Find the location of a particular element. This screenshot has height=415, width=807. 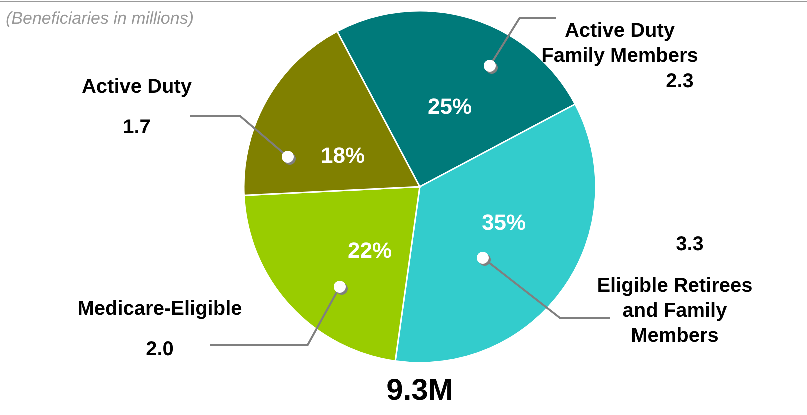

text: 1.7 is located at coordinates (137, 127).